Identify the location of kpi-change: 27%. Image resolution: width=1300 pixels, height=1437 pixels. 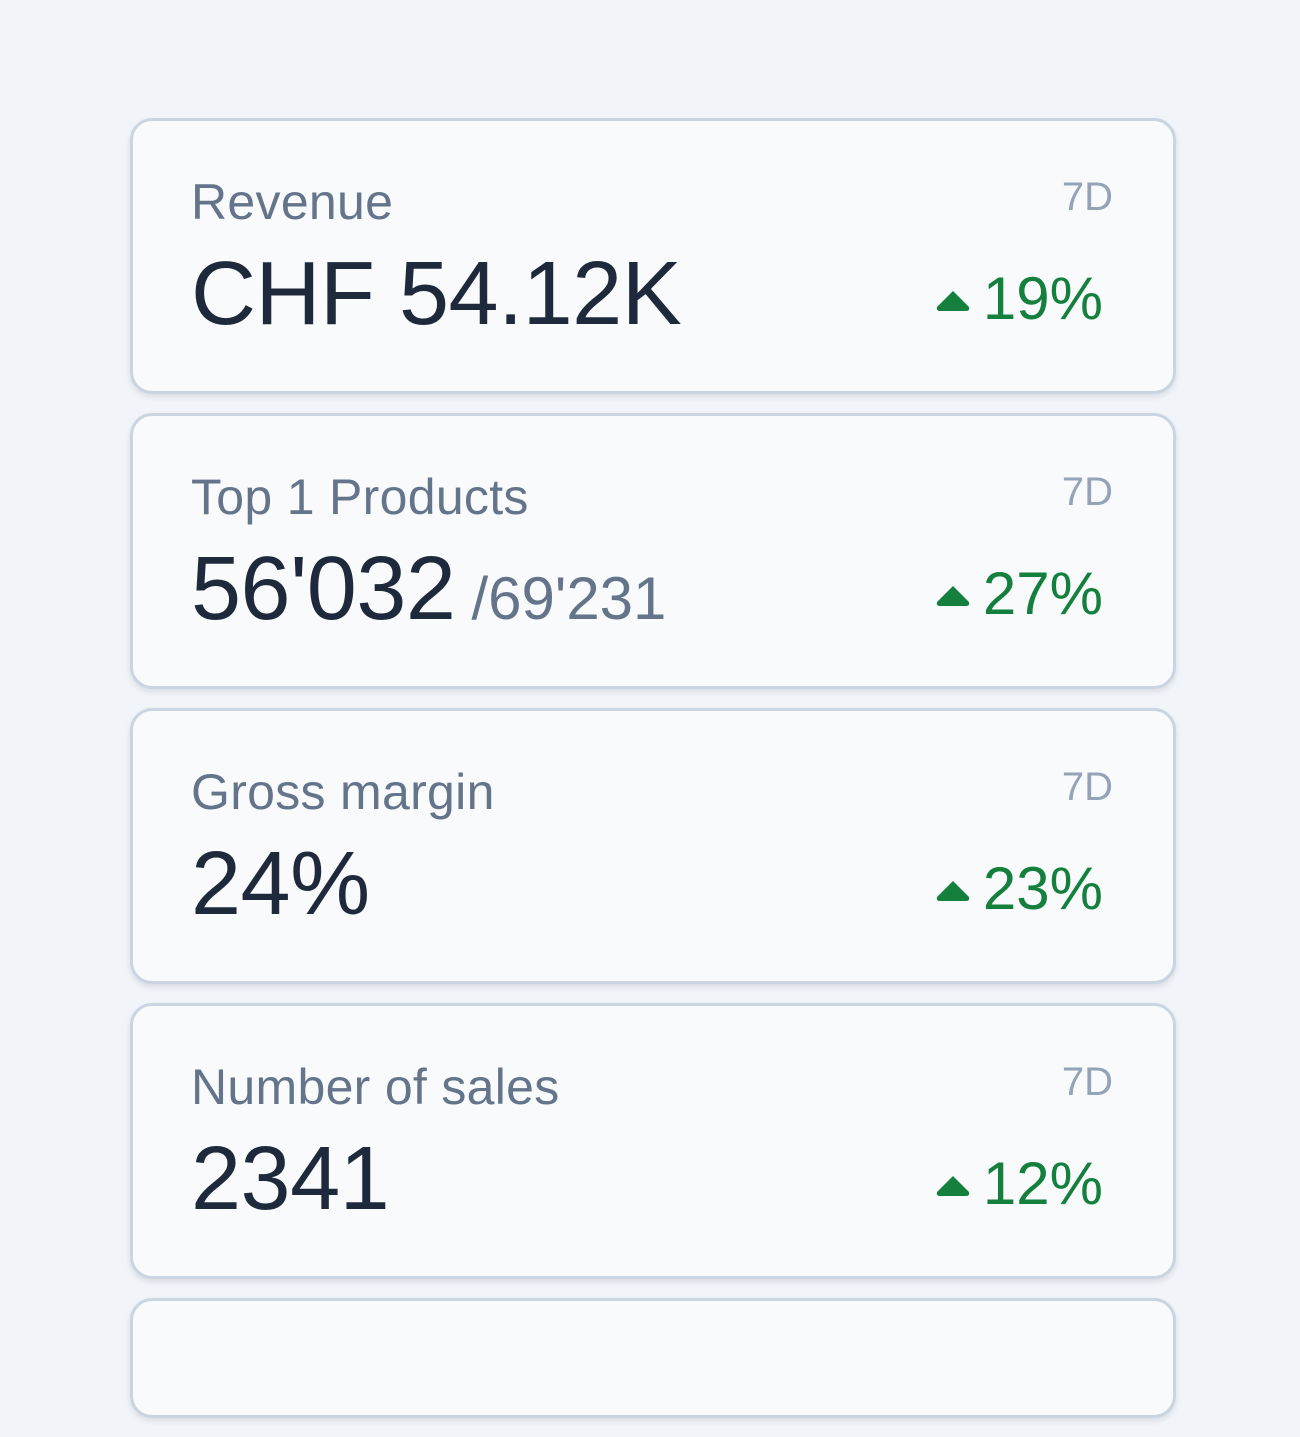
(1019, 594).